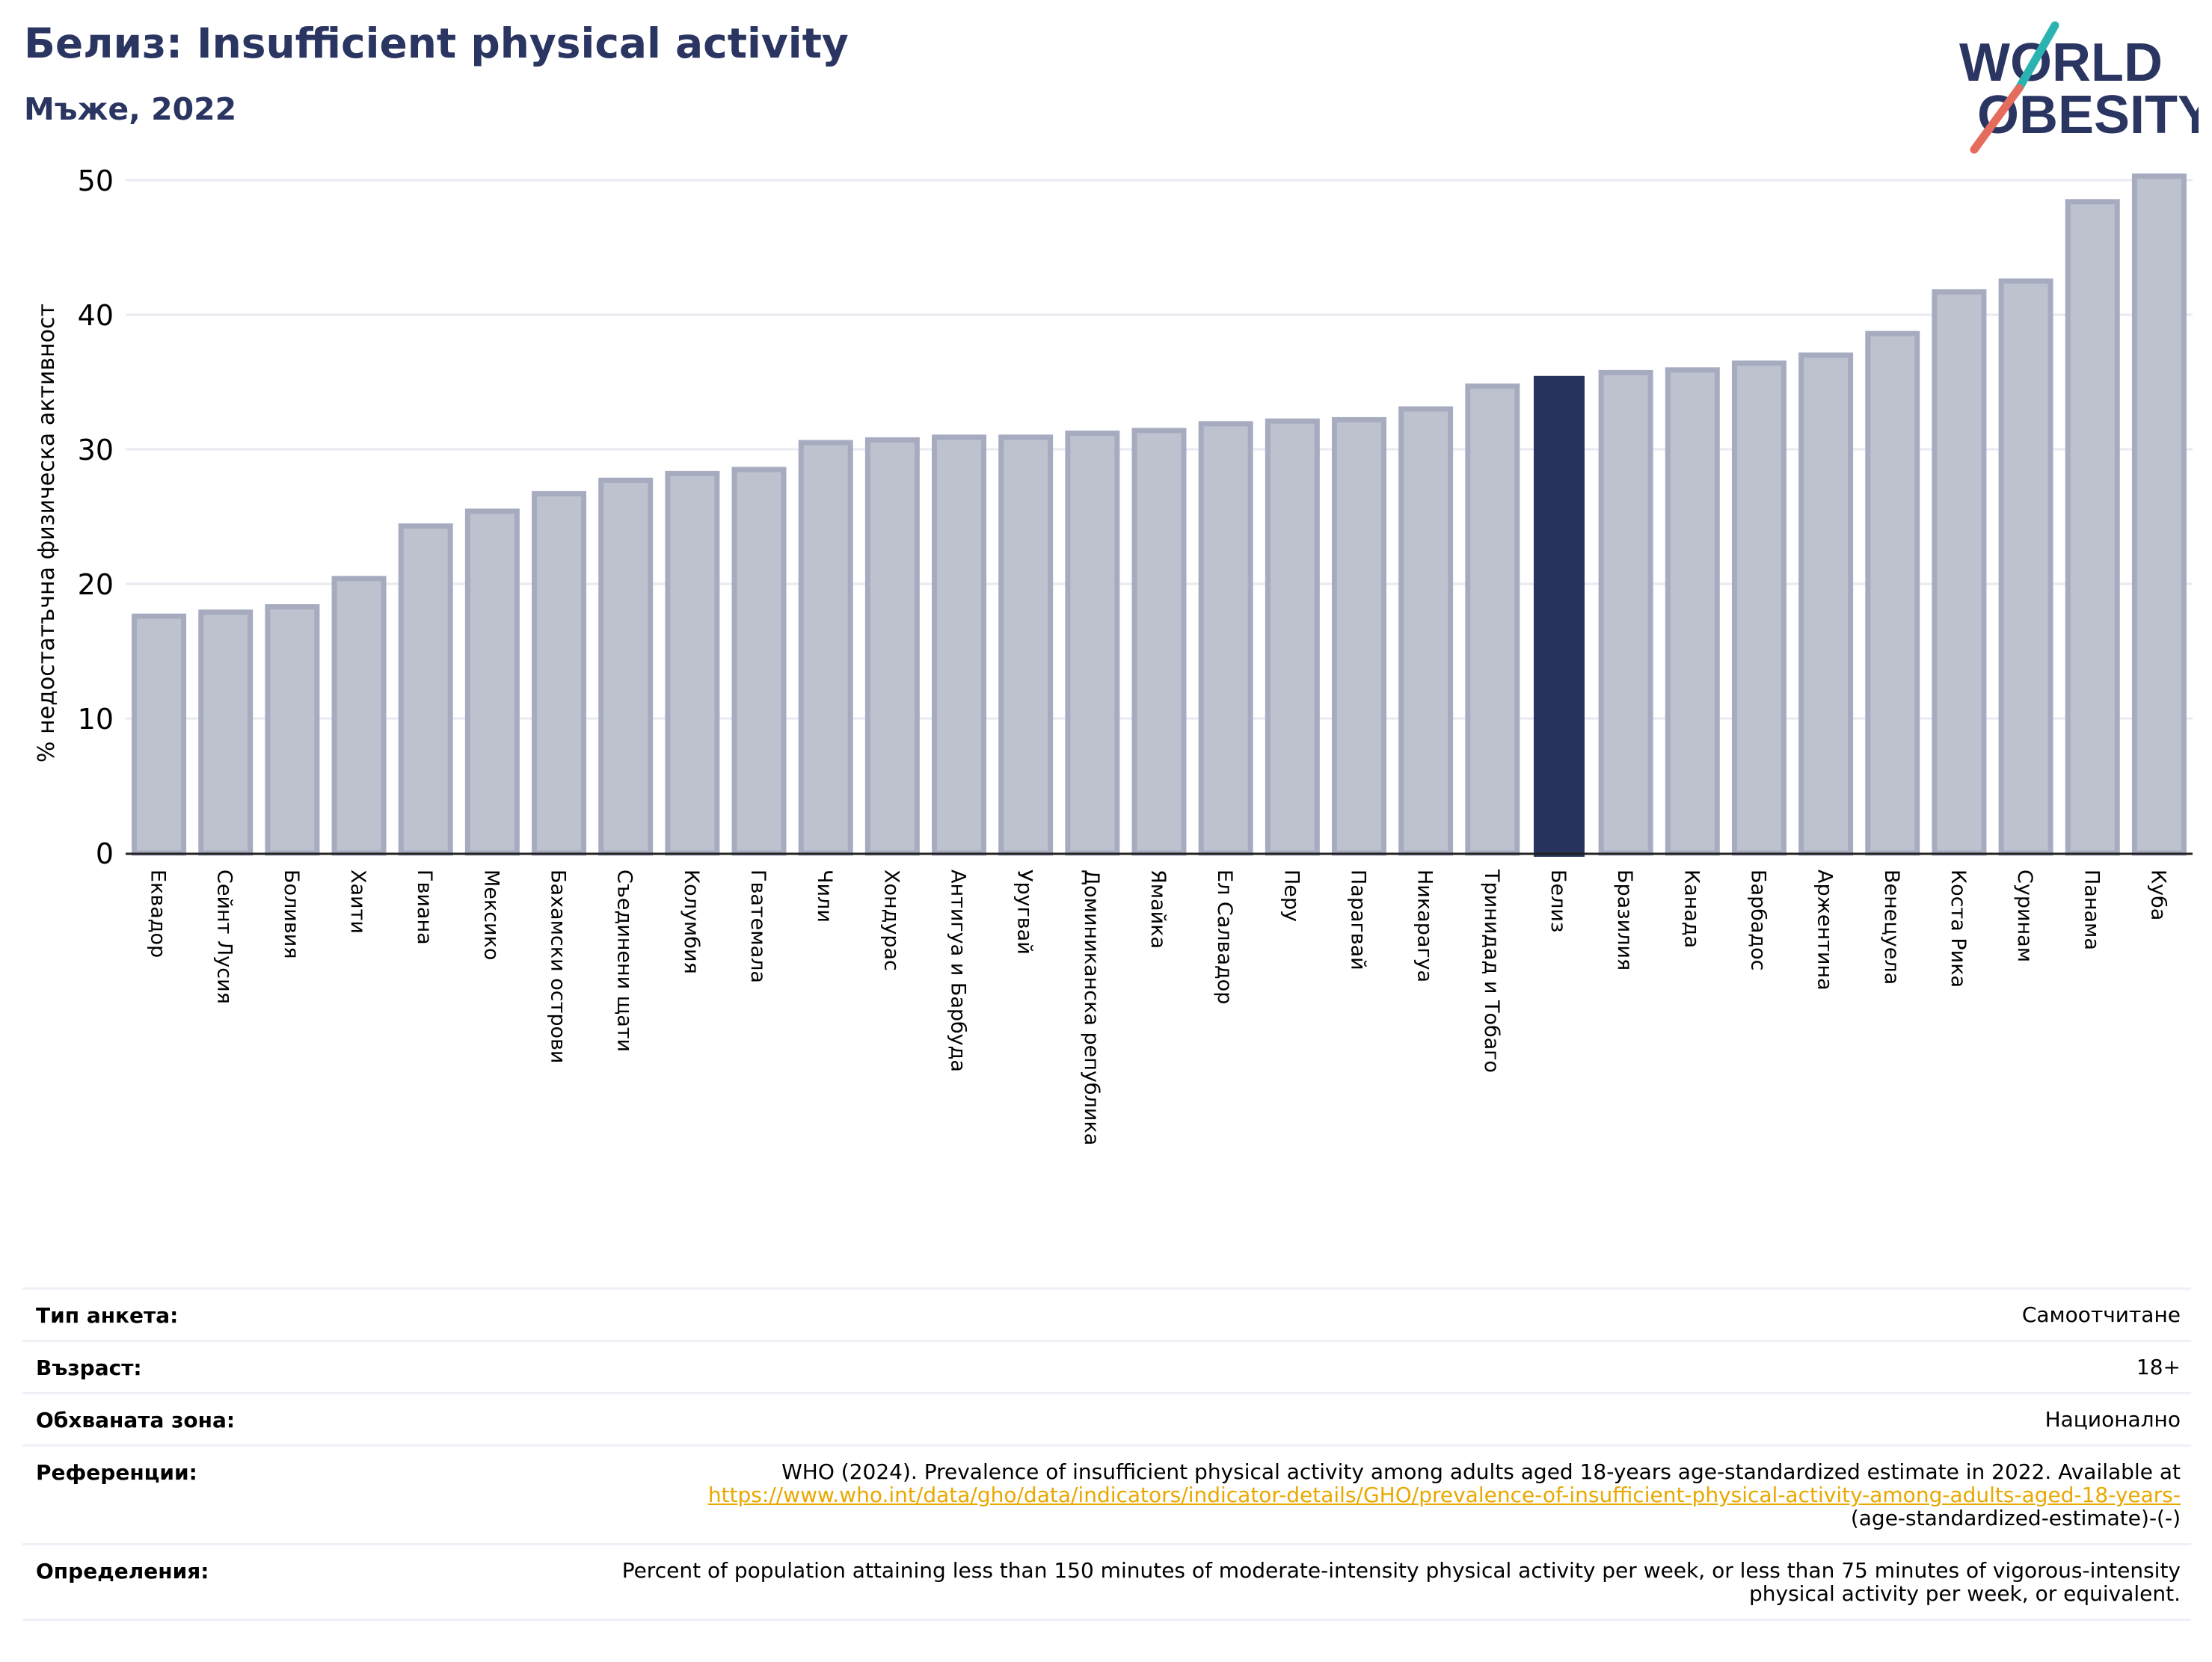  What do you see at coordinates (96, 584) in the screenshot?
I see `y-tick-label: 20` at bounding box center [96, 584].